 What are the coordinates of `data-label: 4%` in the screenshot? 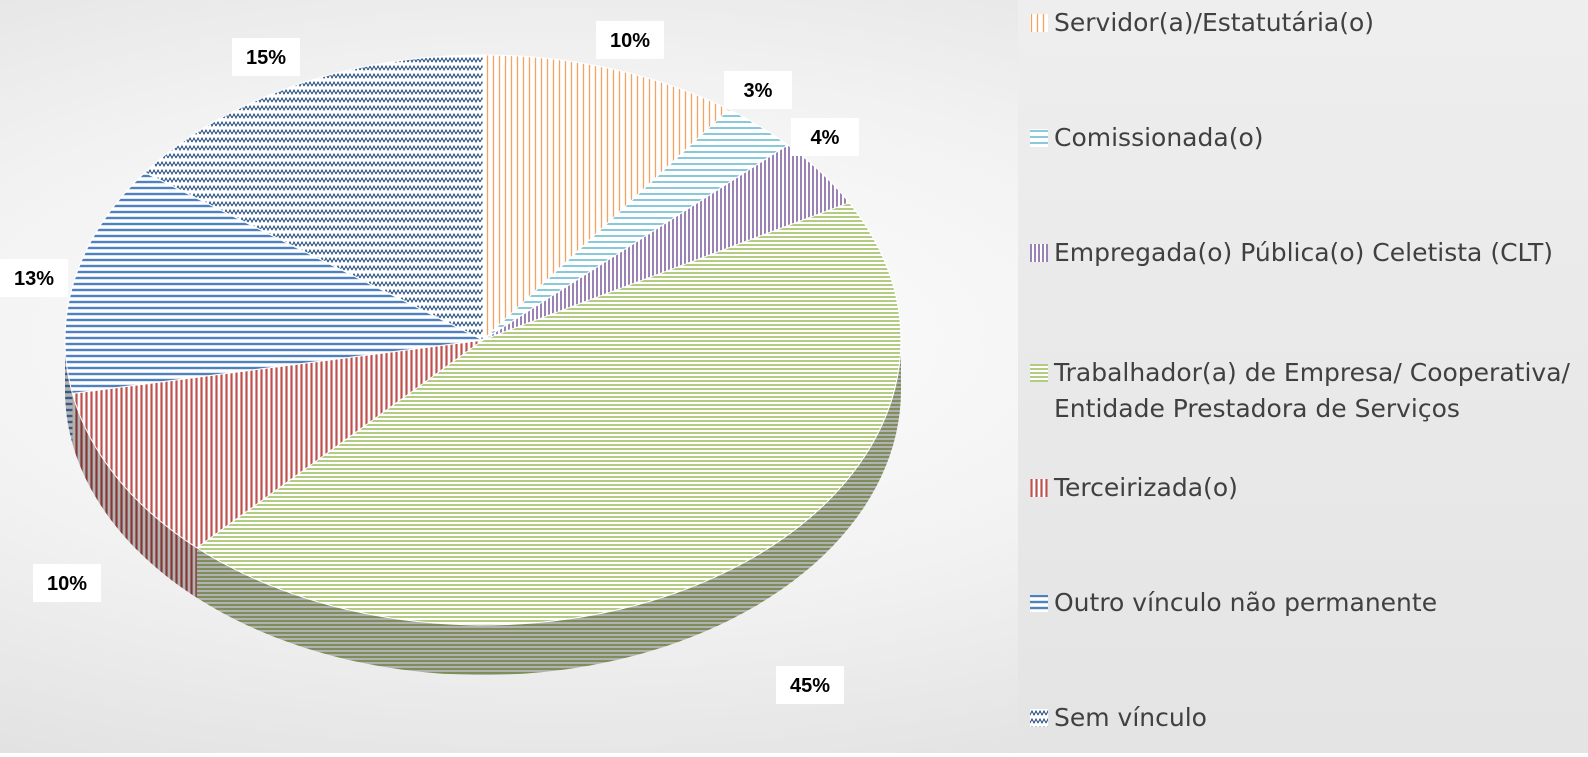 It's located at (825, 138).